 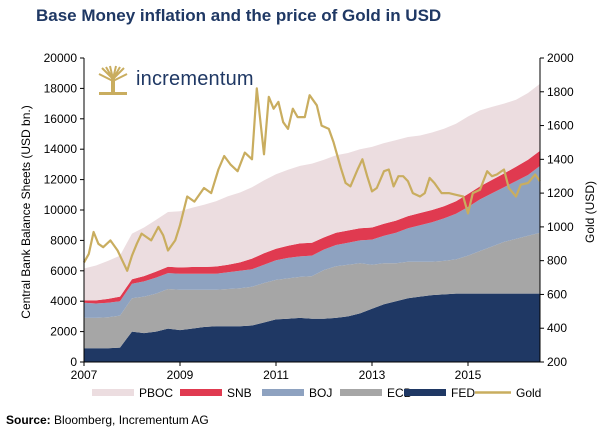 What do you see at coordinates (312, 327) in the screenshot?
I see `area-fed` at bounding box center [312, 327].